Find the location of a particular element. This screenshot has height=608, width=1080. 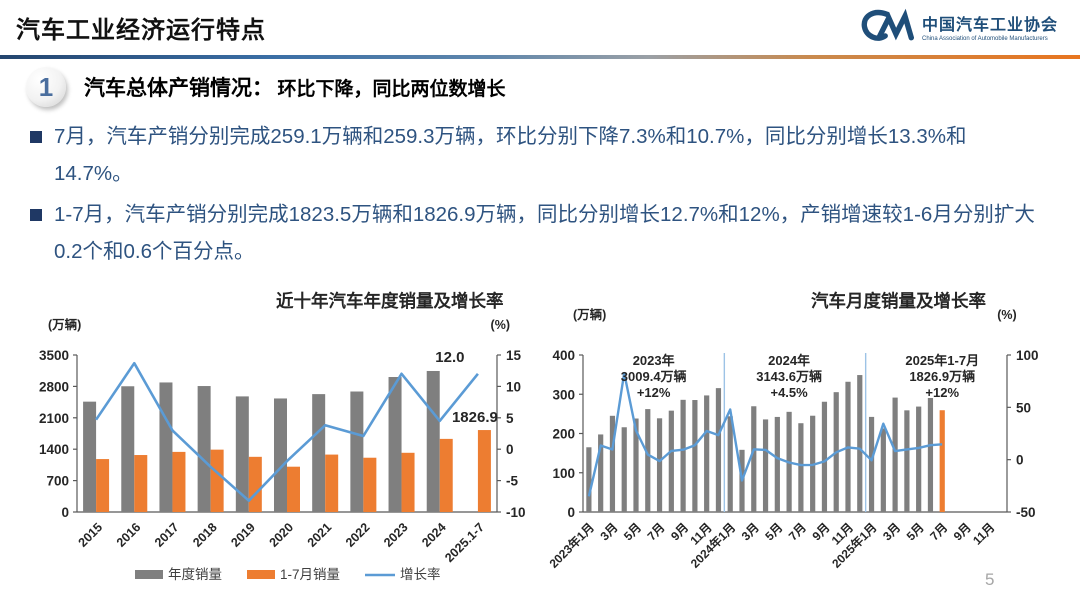

x-tick-label: 11月 is located at coordinates (983, 533).